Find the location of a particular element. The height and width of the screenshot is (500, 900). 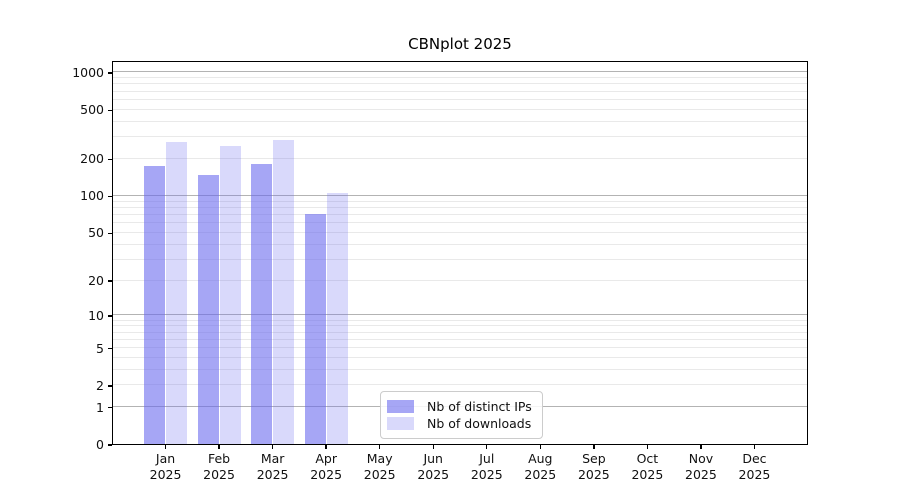

x-tick-label: Oct 2025 is located at coordinates (647, 466).